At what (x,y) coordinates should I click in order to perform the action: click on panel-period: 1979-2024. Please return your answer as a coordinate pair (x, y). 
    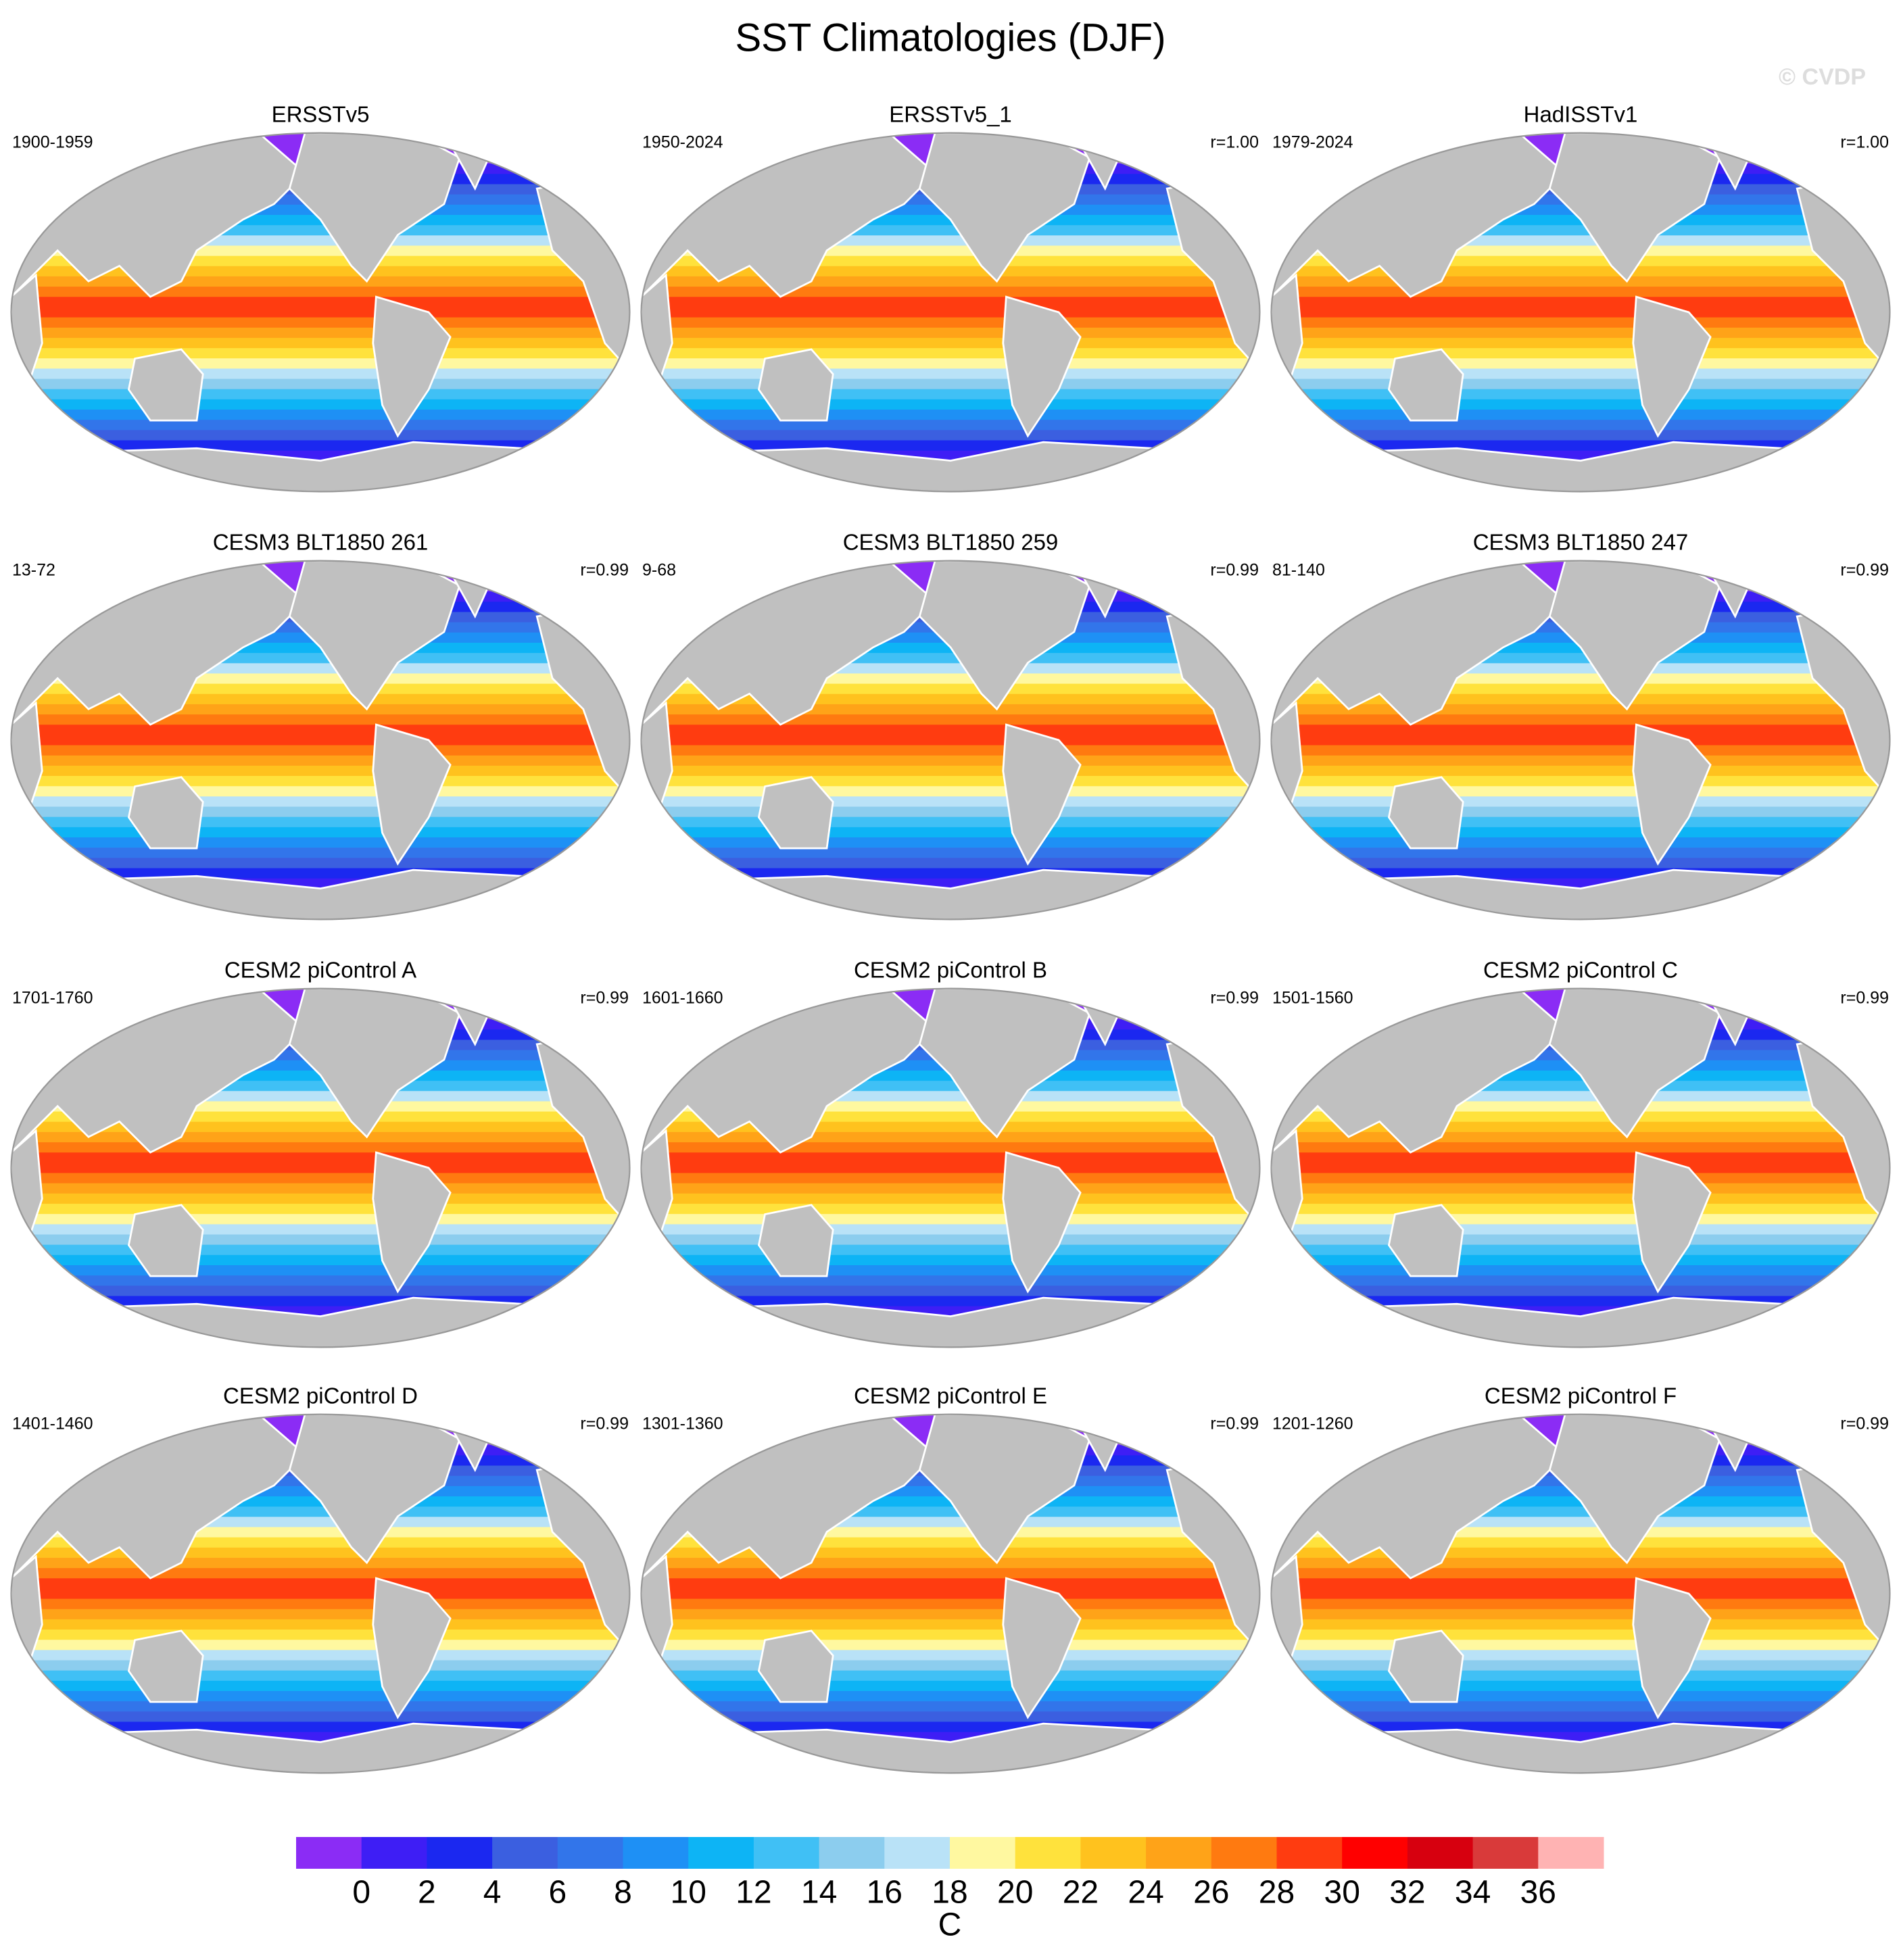
    Looking at the image, I should click on (1312, 142).